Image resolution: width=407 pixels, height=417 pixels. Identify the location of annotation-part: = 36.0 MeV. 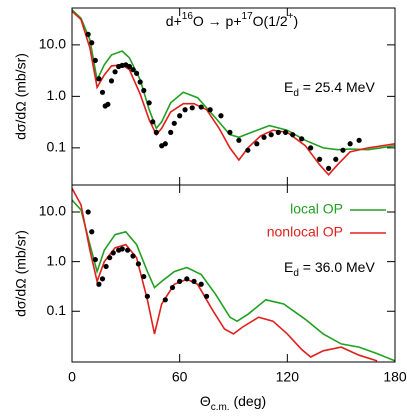
(337, 267).